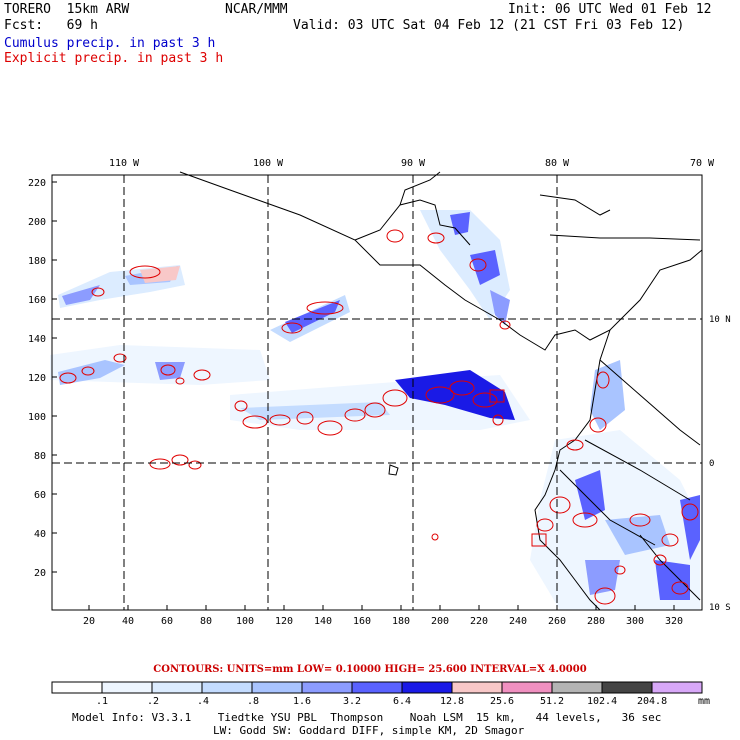 Image resolution: width=740 pixels, height=740 pixels. I want to click on colorbar-label: 51.2, so click(552, 701).